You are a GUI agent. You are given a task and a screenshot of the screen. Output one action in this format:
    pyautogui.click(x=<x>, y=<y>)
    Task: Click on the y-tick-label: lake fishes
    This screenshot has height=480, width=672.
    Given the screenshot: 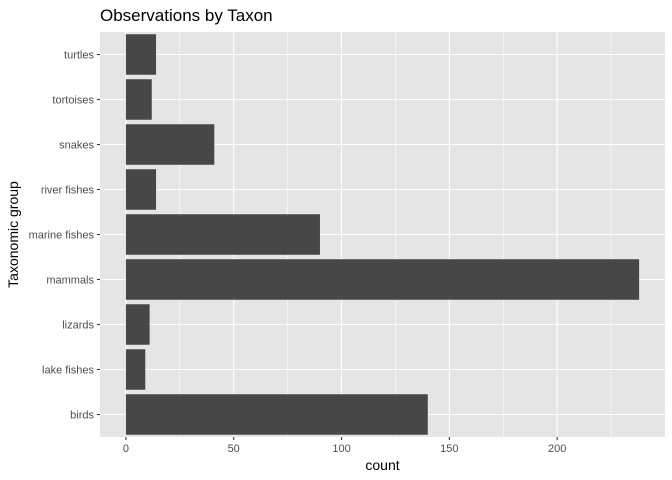 What is the action you would take?
    pyautogui.click(x=68, y=371)
    